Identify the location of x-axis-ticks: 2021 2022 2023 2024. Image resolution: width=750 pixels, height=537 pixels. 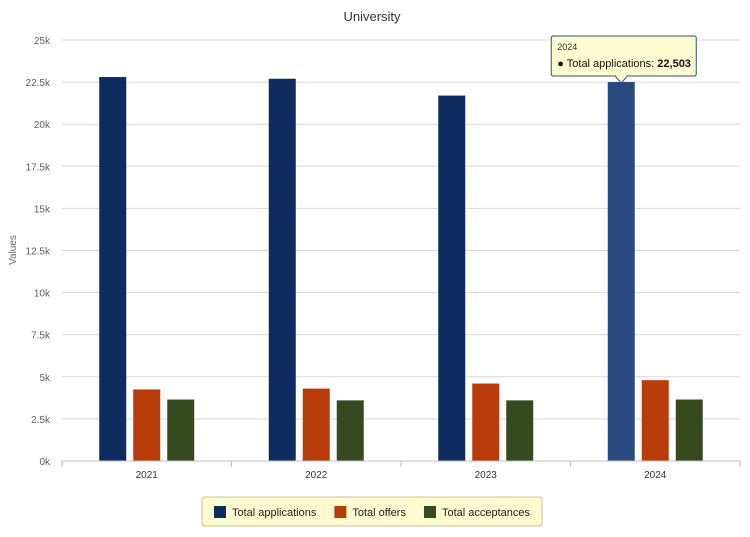
(401, 471).